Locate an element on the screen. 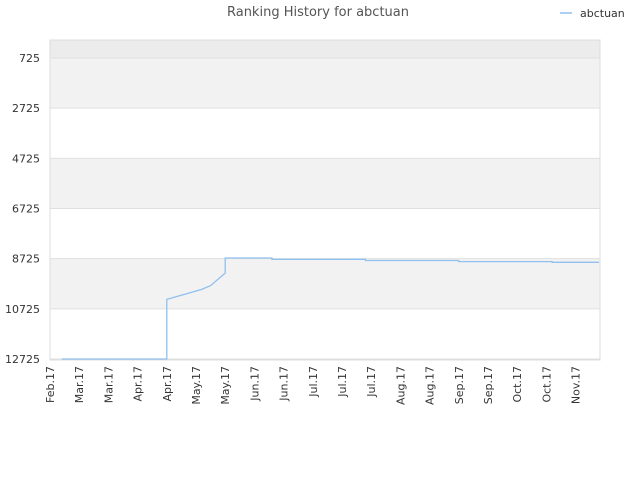 Image resolution: width=640 pixels, height=480 pixels. y-axis-ticks: 725 2725 4725 6725 8725 10725 12725 is located at coordinates (22, 209).